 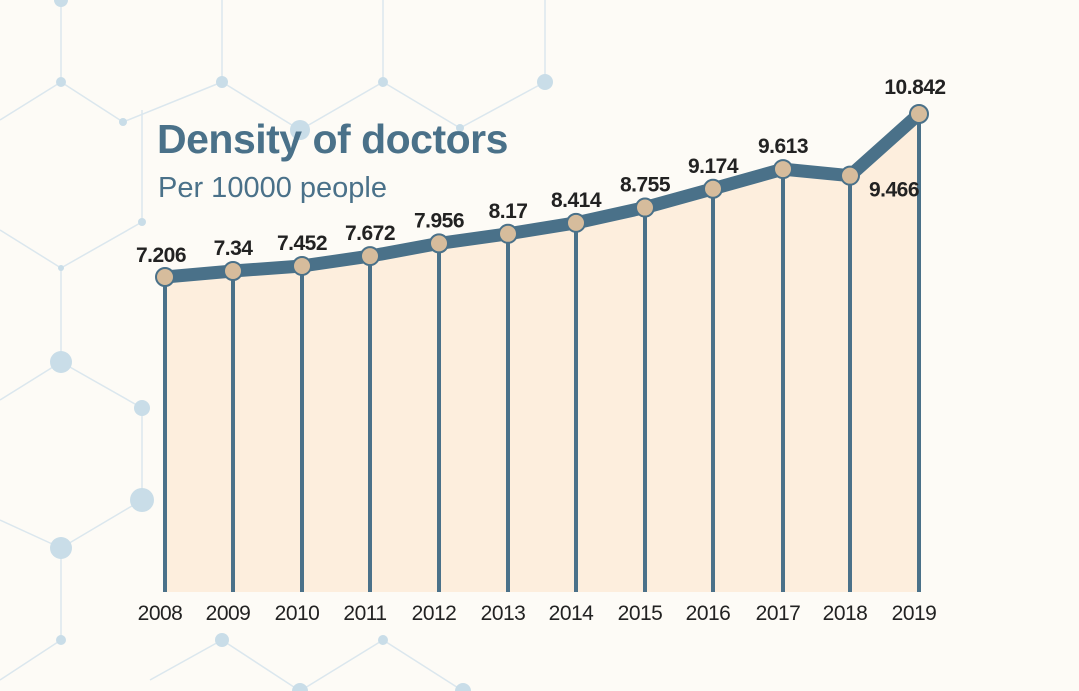 I want to click on data-point-2013, so click(x=508, y=233).